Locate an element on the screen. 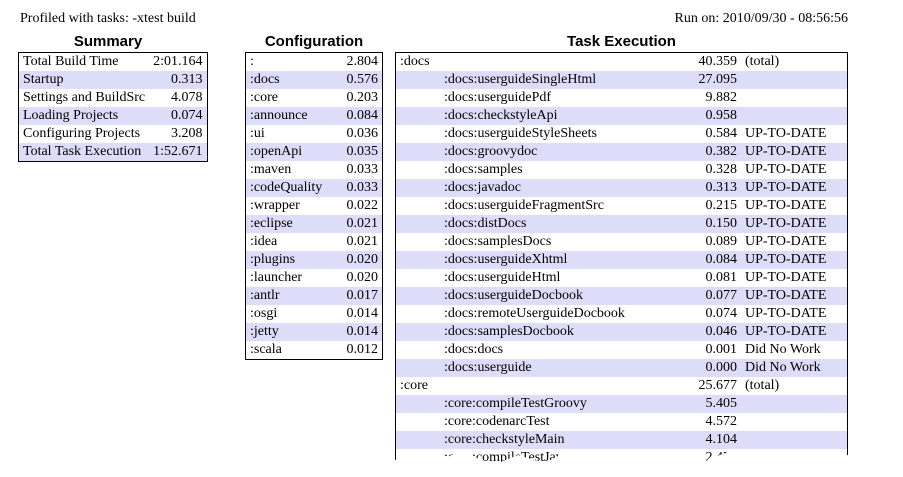 The image size is (903, 477). table-row: :docs:samplesDocs 0.089 UP-TO-DATE is located at coordinates (622, 242).